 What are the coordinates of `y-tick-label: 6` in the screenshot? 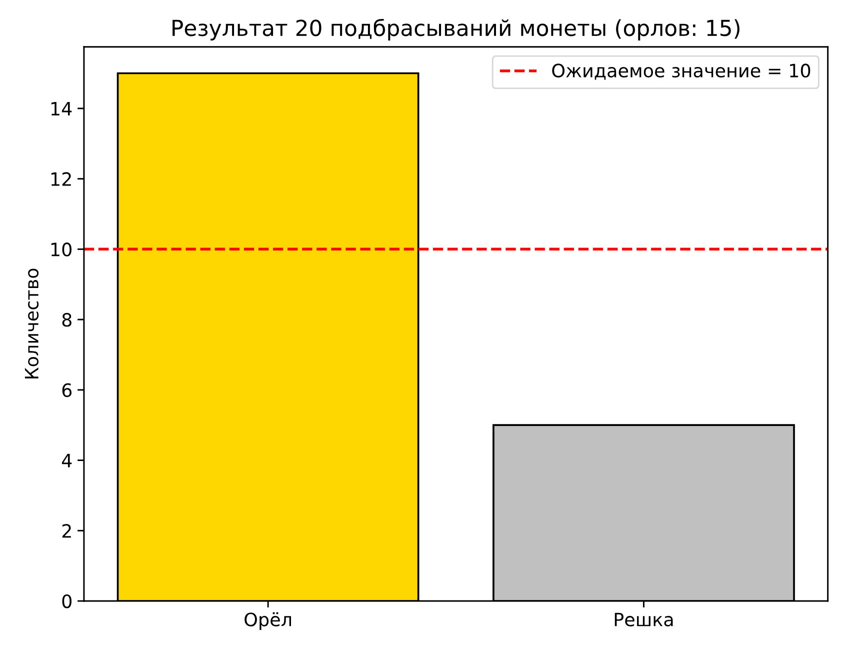 It's located at (67, 390).